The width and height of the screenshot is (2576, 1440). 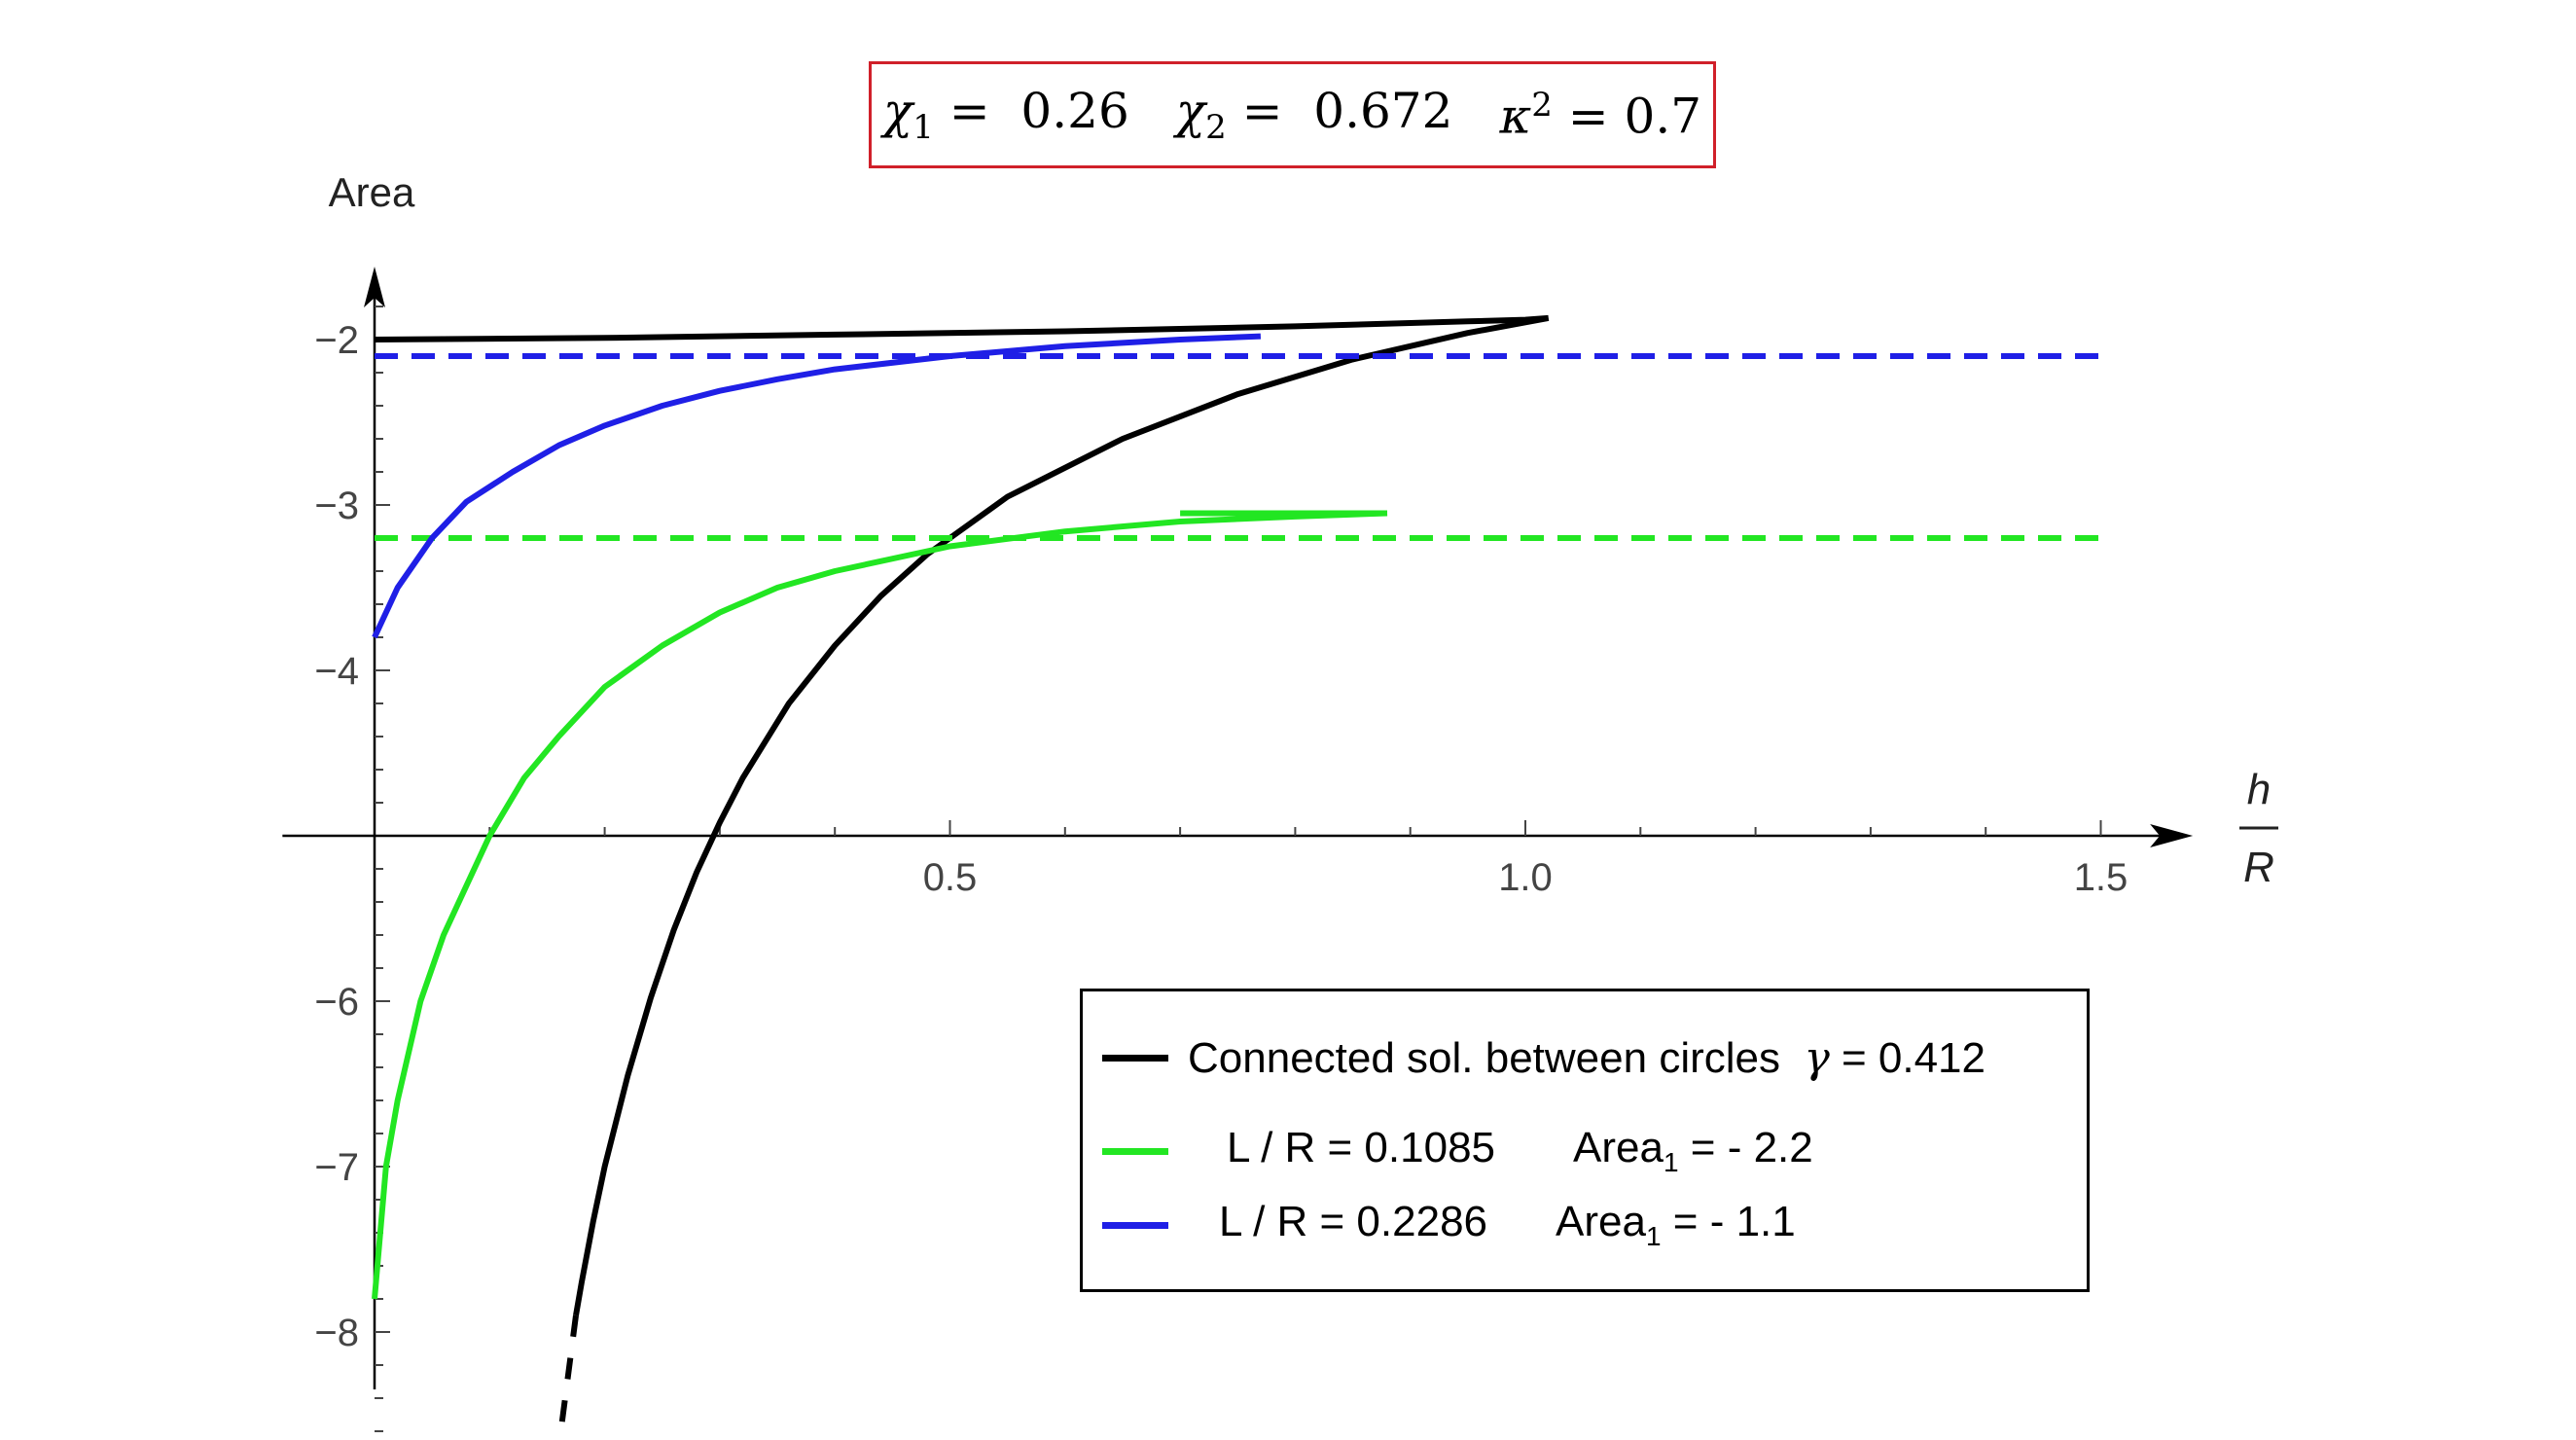 What do you see at coordinates (1653, 1235) in the screenshot?
I see `legend-blue-area-sub: 1` at bounding box center [1653, 1235].